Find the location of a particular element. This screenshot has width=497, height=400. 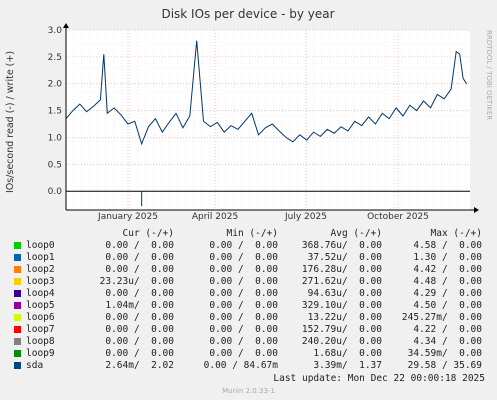

legend-label: loop6 is located at coordinates (40, 317).